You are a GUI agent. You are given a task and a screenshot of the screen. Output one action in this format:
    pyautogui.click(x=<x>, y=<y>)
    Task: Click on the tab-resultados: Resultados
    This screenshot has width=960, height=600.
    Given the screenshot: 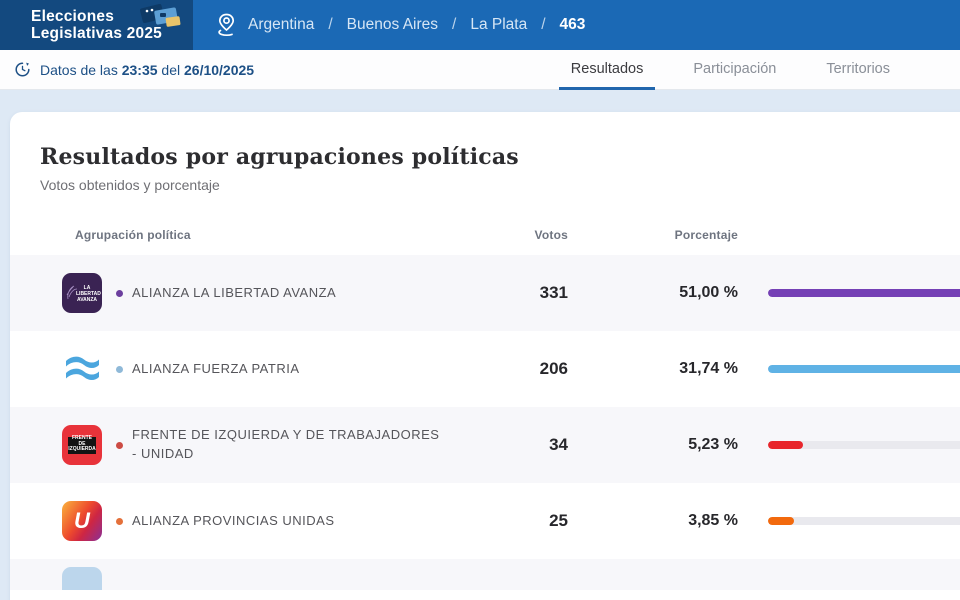 What is the action you would take?
    pyautogui.click(x=607, y=70)
    